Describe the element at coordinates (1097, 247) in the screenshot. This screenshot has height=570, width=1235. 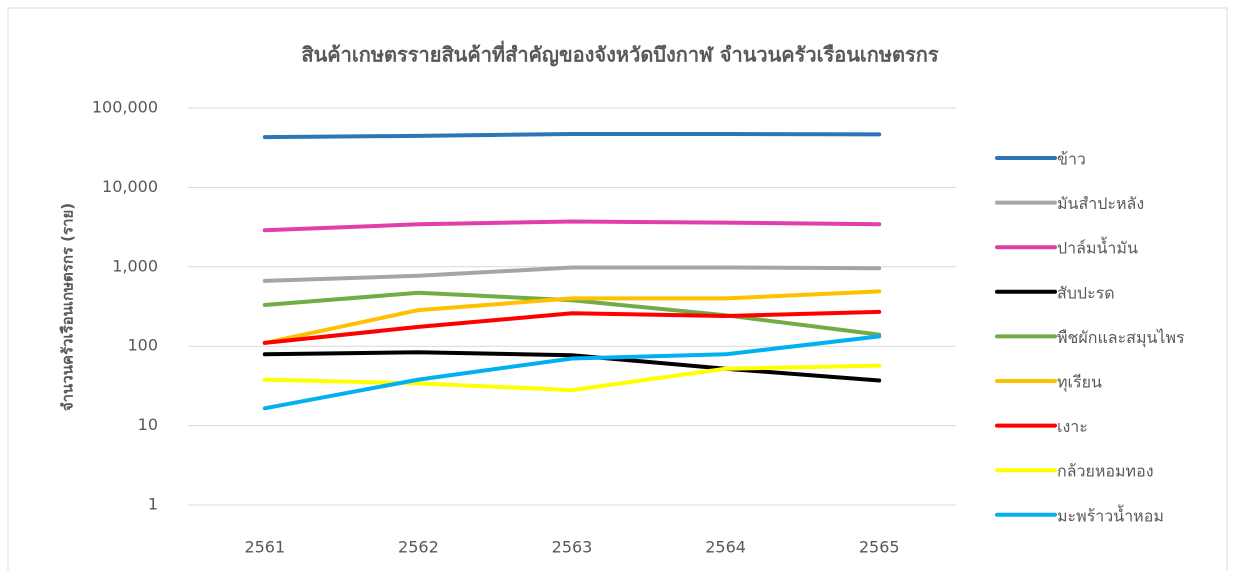
I see `legend-label: ปาล์มน้ำมัน` at that location.